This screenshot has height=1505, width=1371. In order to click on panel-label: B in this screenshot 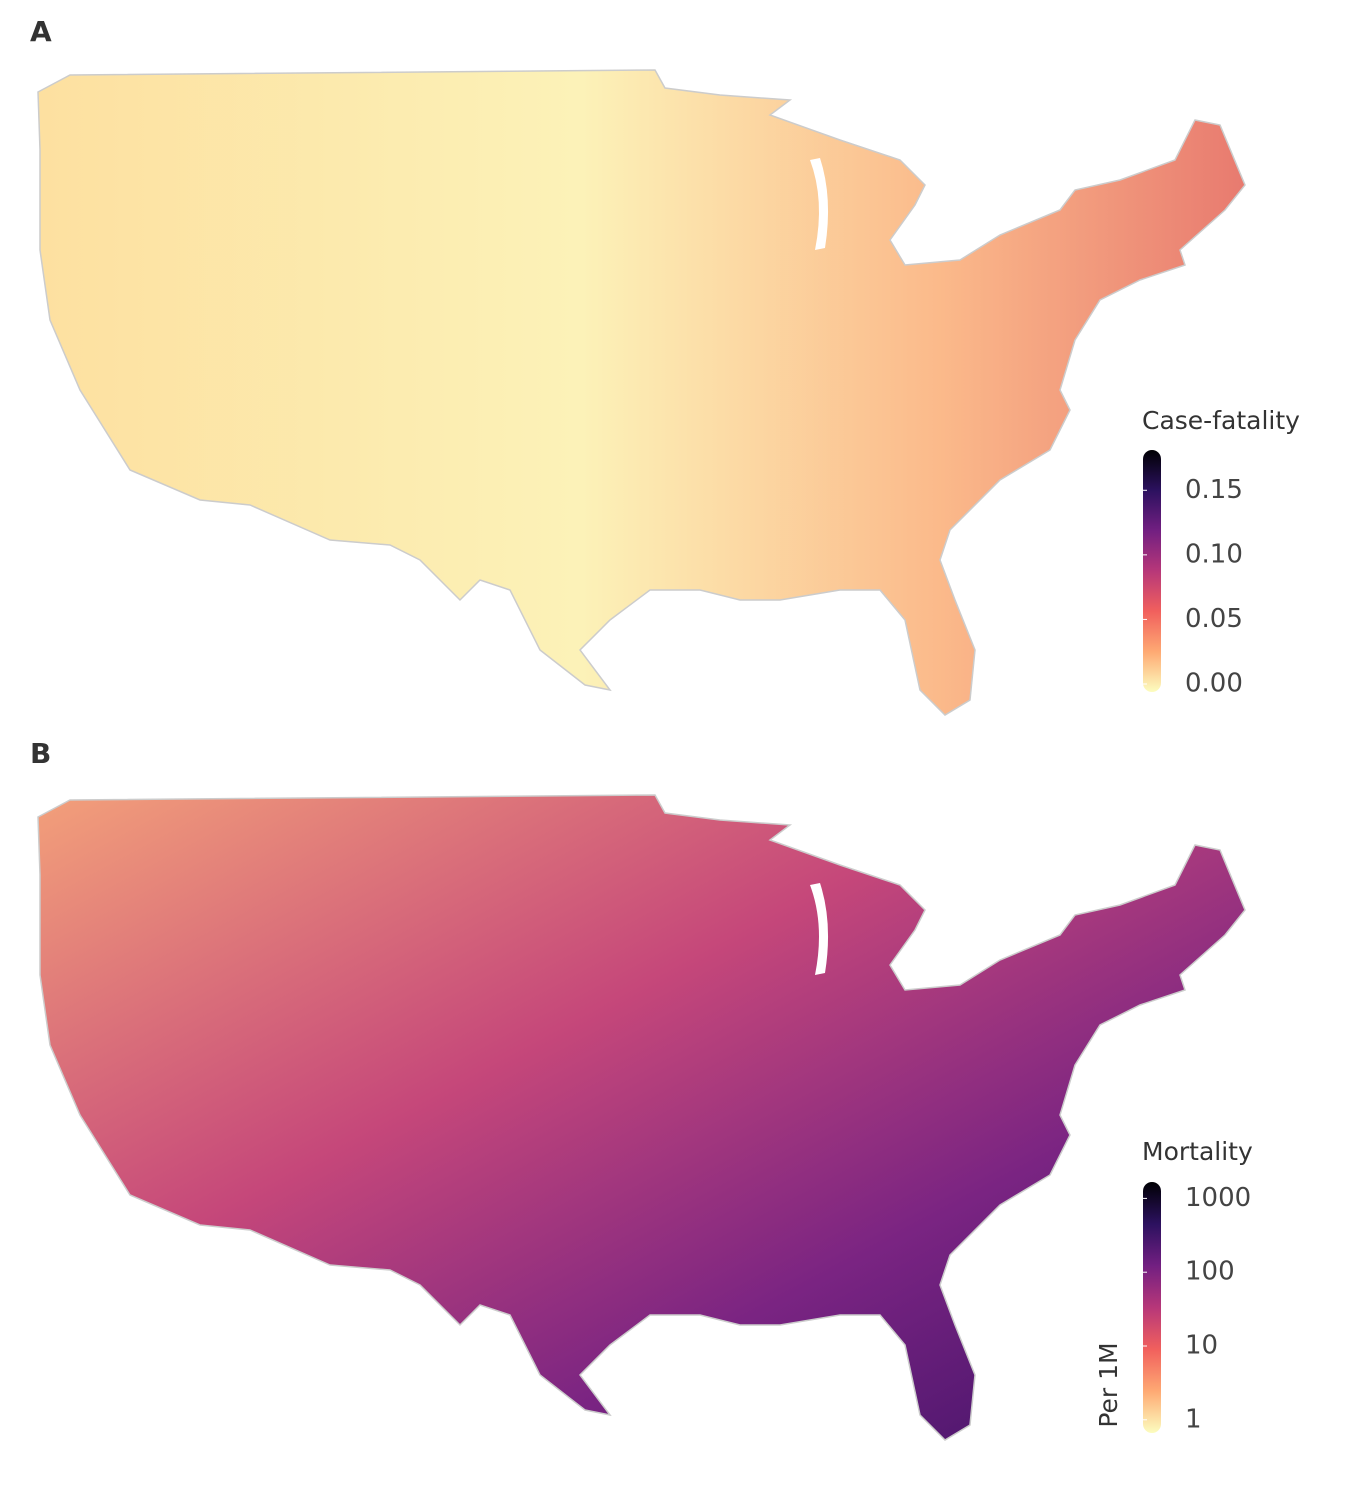, I will do `click(40, 753)`.